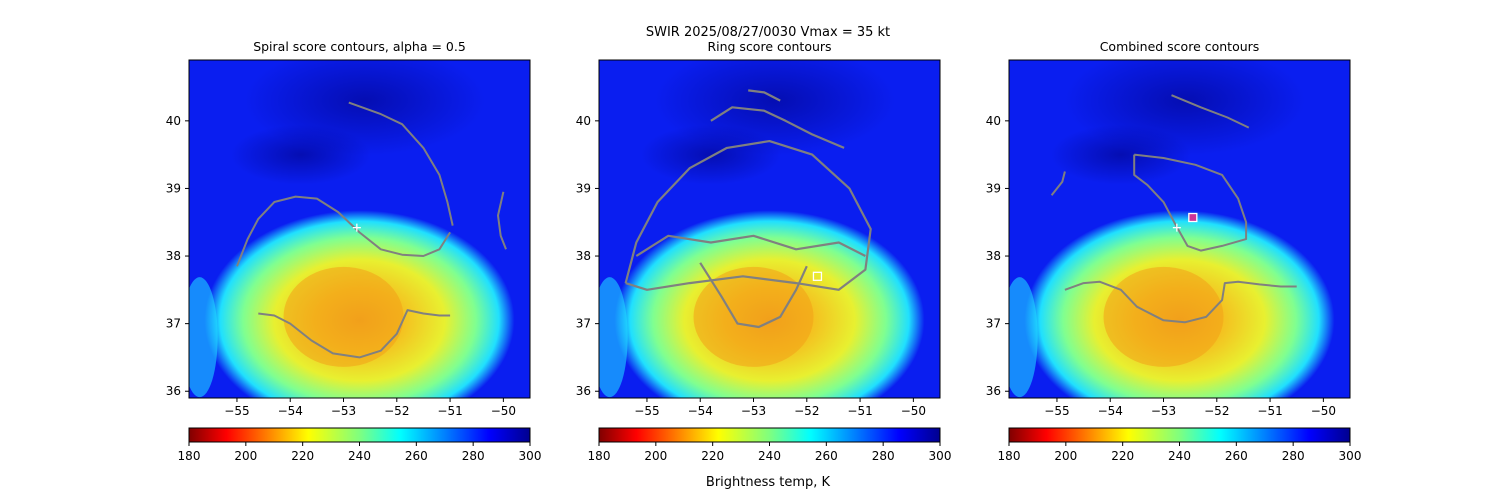  I want to click on suptitle: SWIR 2025/08/27/0030 Vmax = 35 kt, so click(768, 32).